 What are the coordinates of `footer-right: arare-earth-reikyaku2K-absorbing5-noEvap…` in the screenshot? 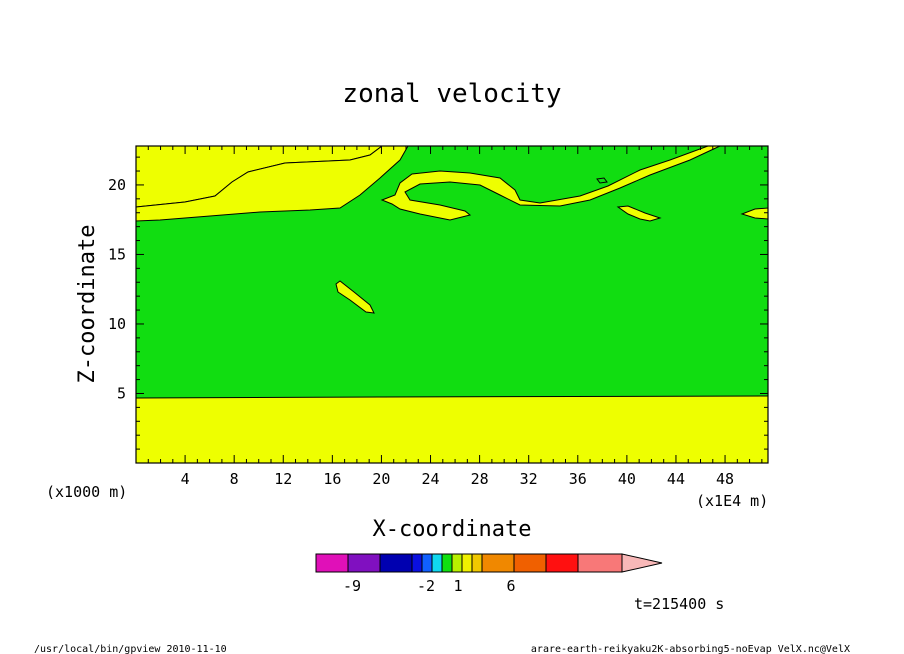 It's located at (690, 649).